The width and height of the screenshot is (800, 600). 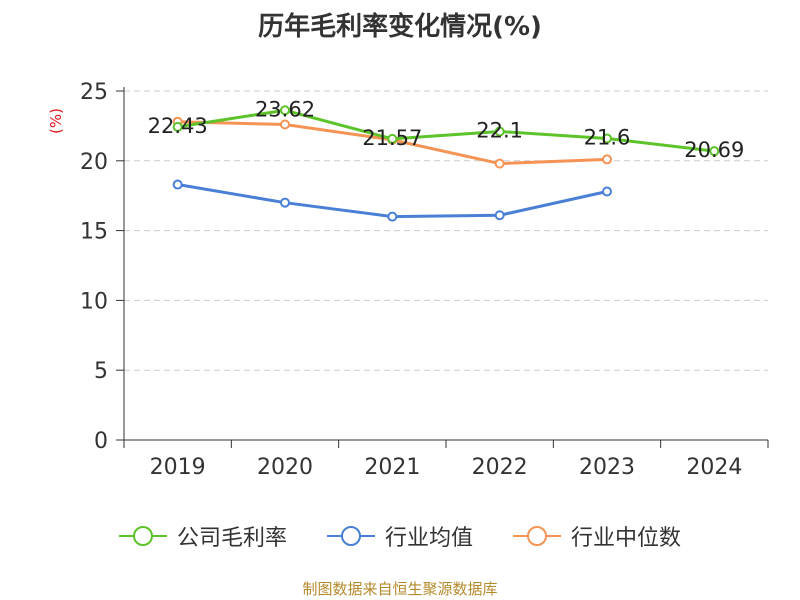 I want to click on y-tick-label-10: 10, so click(x=94, y=301).